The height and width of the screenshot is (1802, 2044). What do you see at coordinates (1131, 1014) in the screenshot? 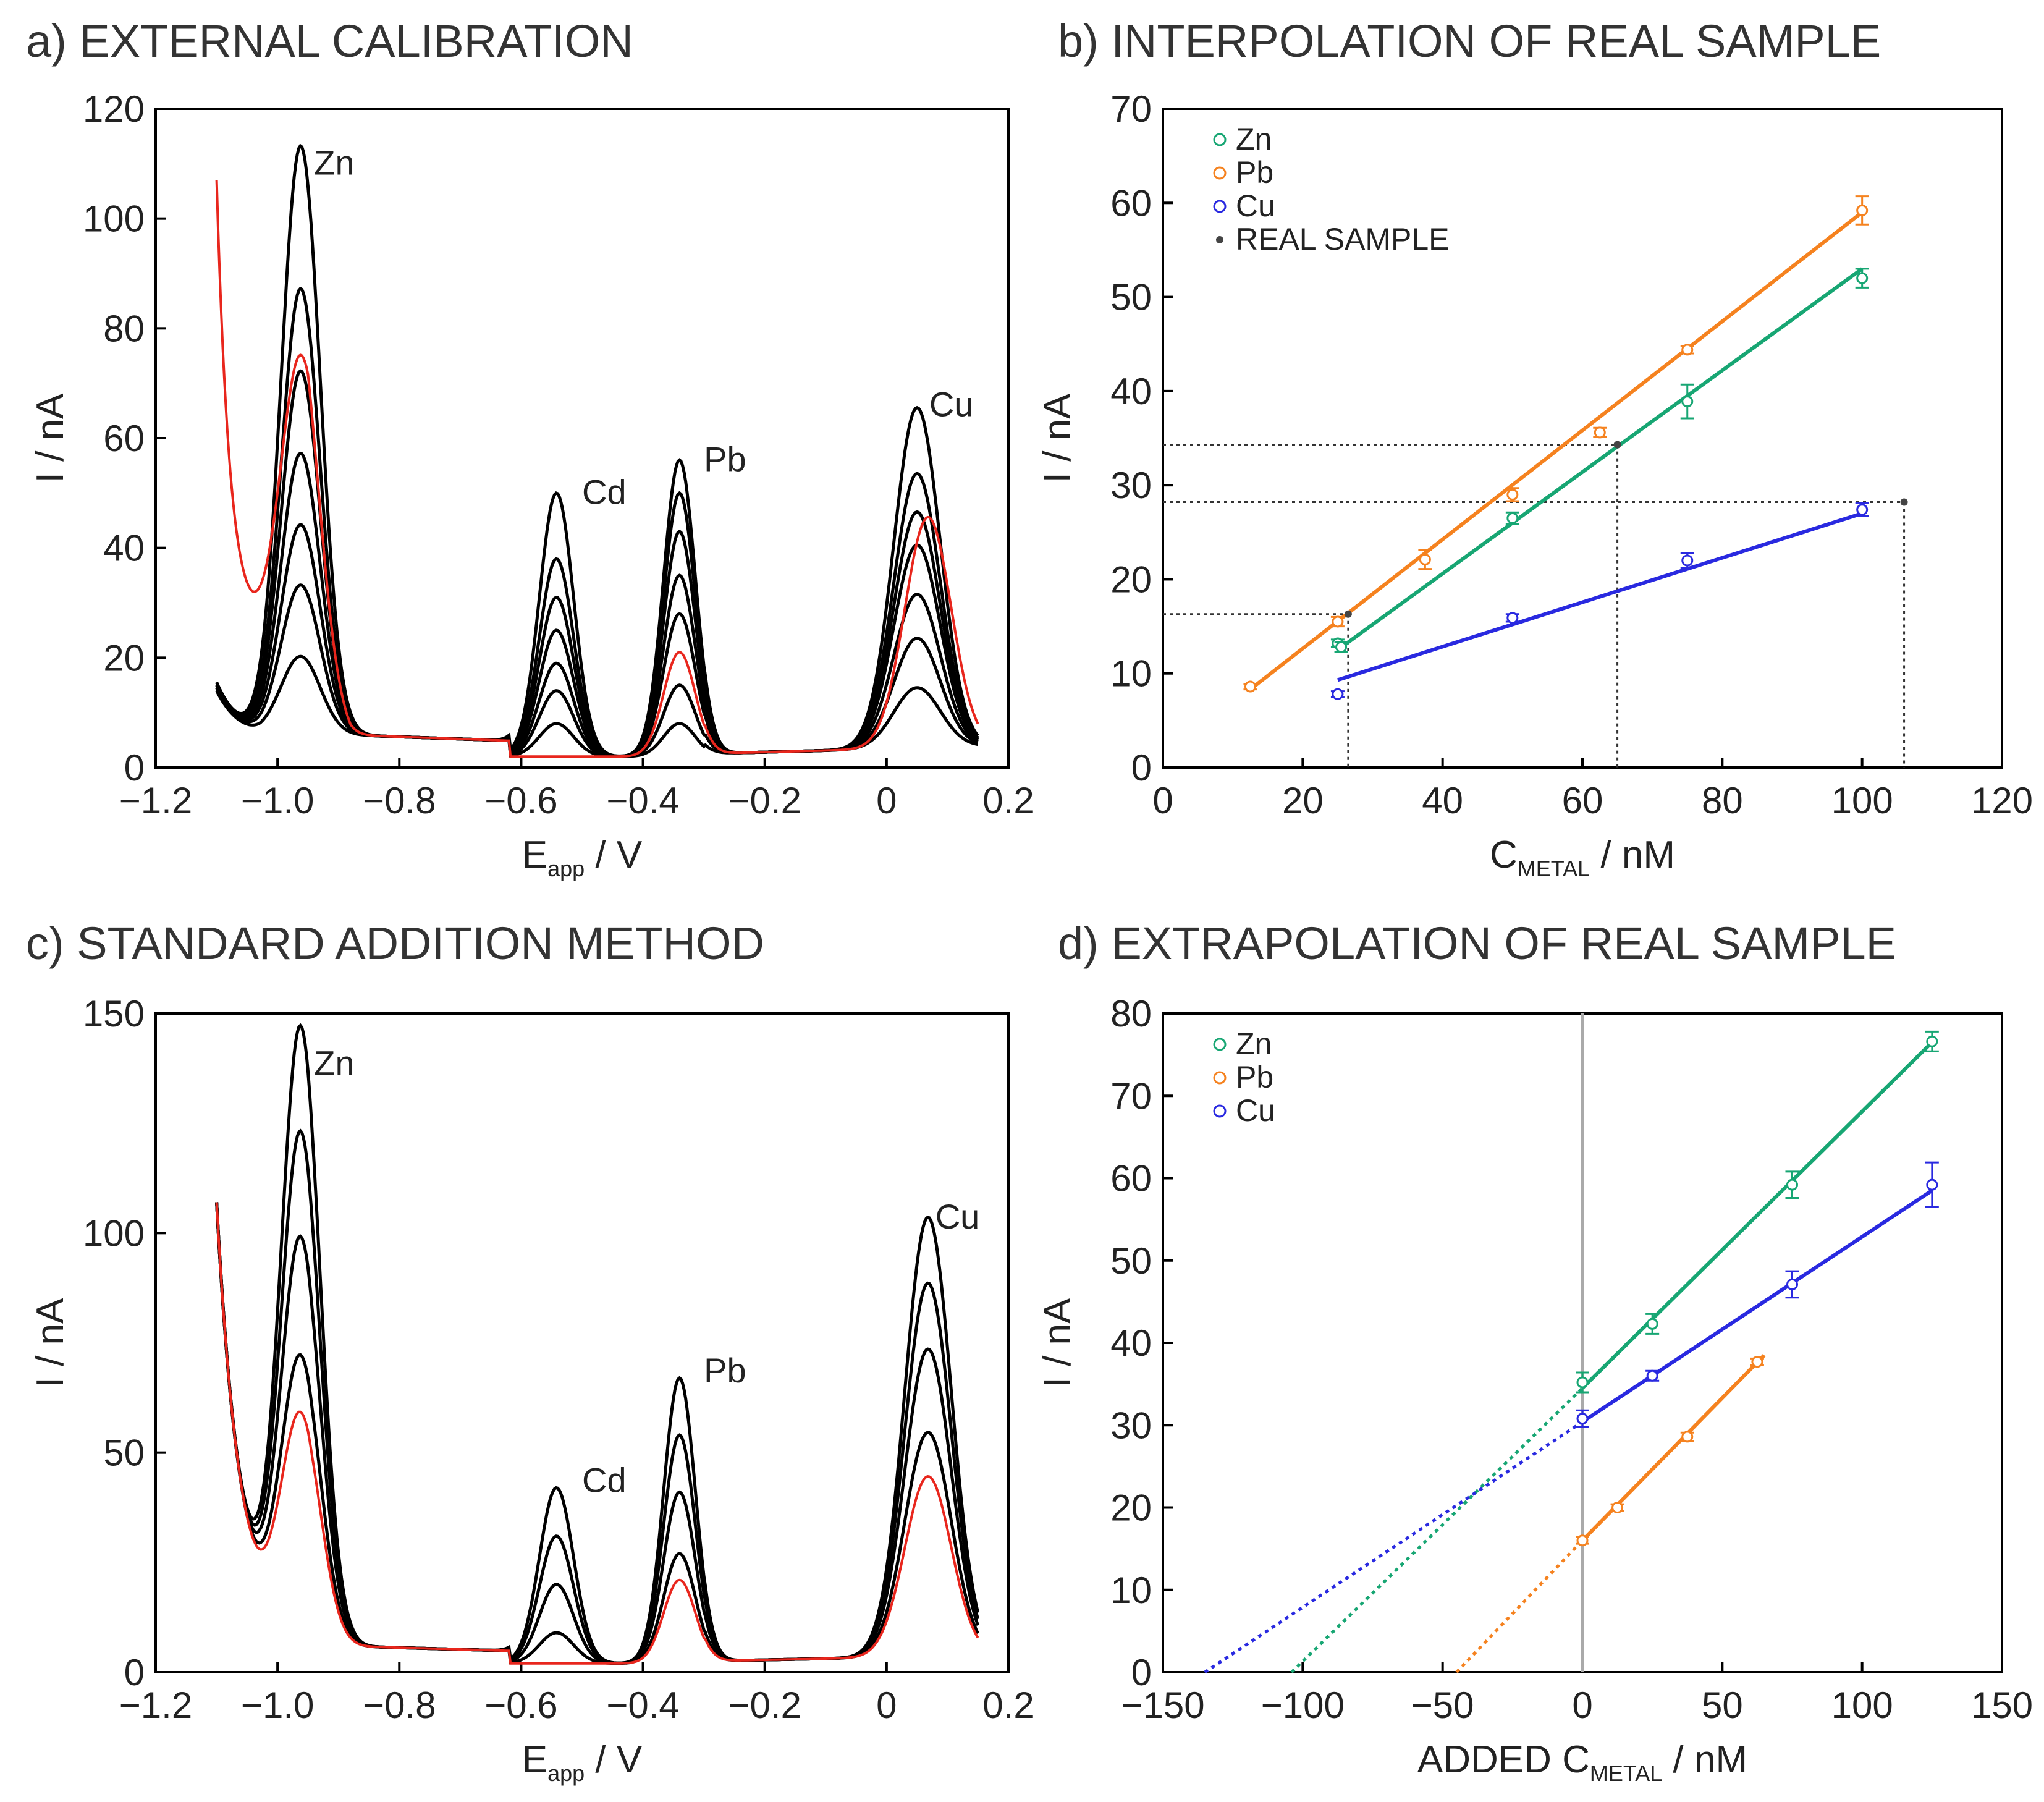
I see `y-tick-label: 80` at bounding box center [1131, 1014].